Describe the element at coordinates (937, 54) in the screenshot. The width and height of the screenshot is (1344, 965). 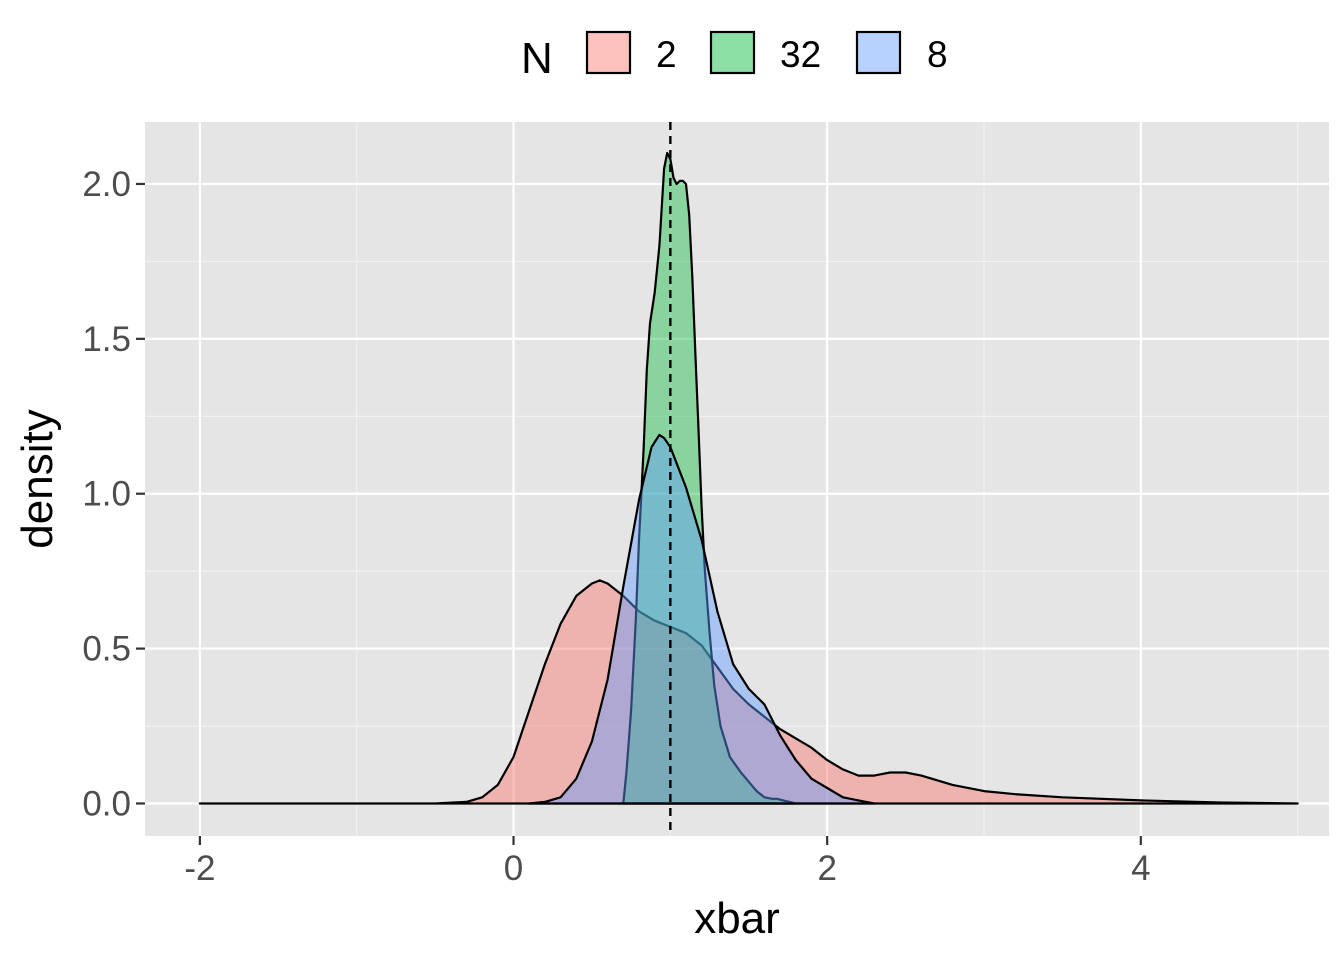
I see `legend-label: 8` at that location.